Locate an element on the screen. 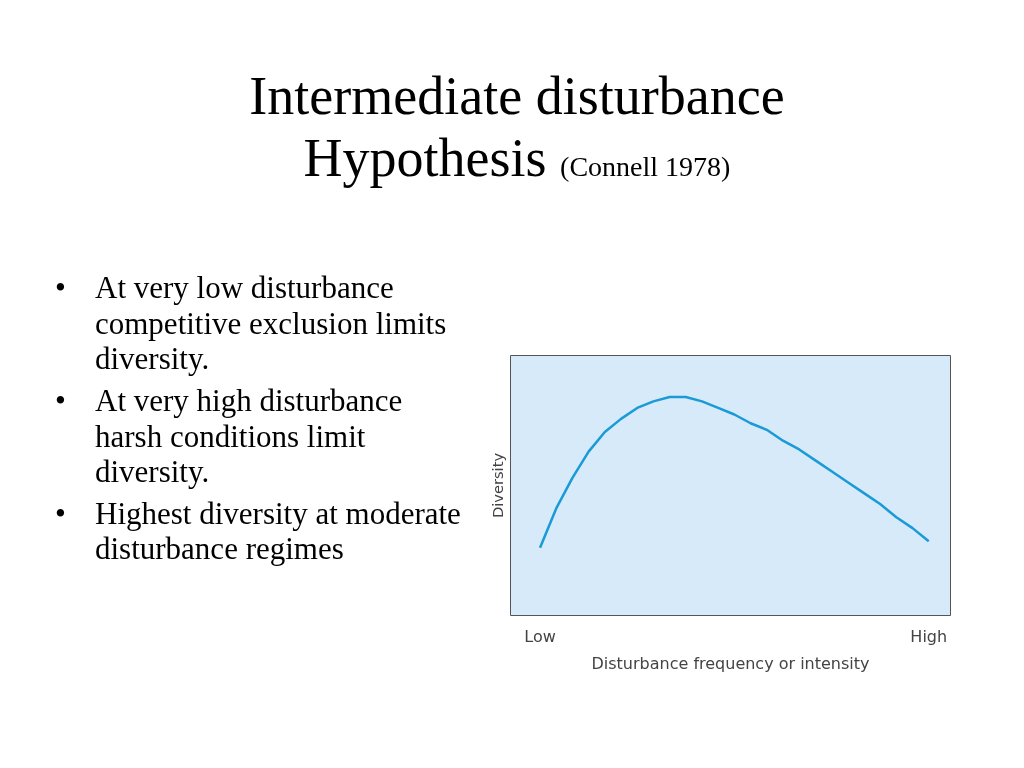 Image resolution: width=1024 pixels, height=768 pixels. x-tick-label: Low is located at coordinates (540, 636).